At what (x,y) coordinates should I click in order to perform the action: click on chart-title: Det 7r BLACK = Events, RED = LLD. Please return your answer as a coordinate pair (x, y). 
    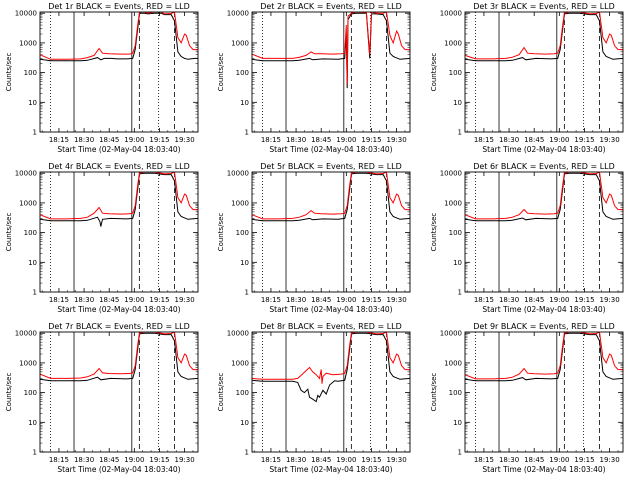
    Looking at the image, I should click on (119, 326).